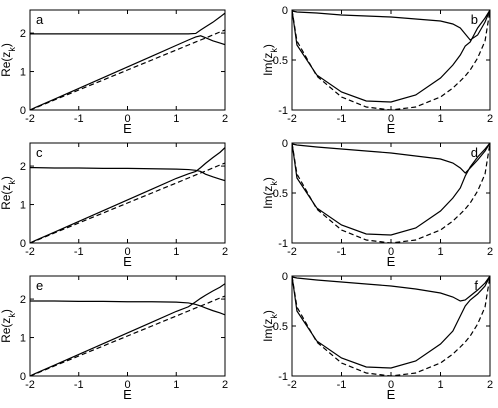 The height and width of the screenshot is (408, 498). Describe the element at coordinates (39, 285) in the screenshot. I see `panel-label: e` at that location.